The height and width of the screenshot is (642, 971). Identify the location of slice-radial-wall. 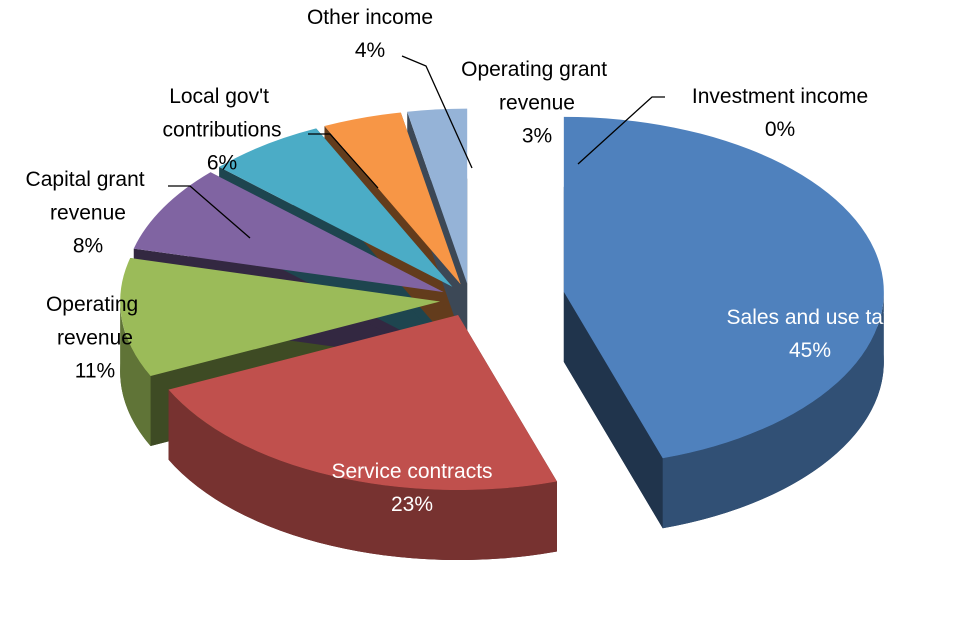
(613, 410).